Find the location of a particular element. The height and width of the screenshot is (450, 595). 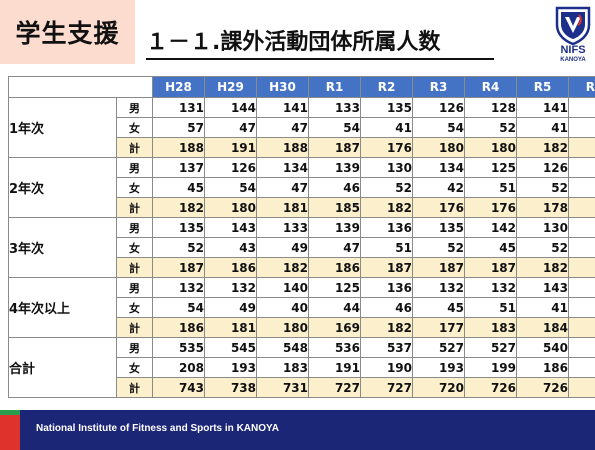

table-row: 女455447465242515241 is located at coordinates (302, 187).